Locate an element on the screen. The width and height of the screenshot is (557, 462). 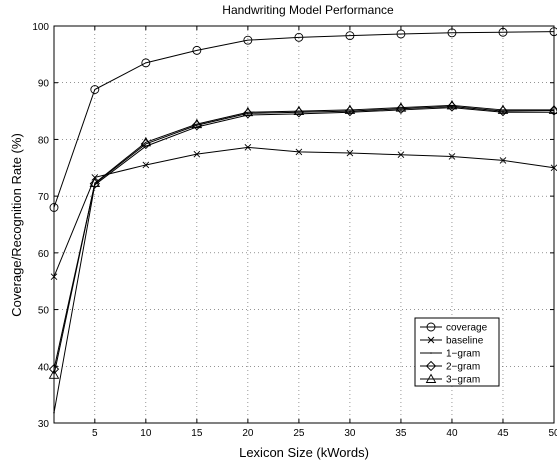
x-axis-label: Lexicon Size (kWords) is located at coordinates (304, 452).